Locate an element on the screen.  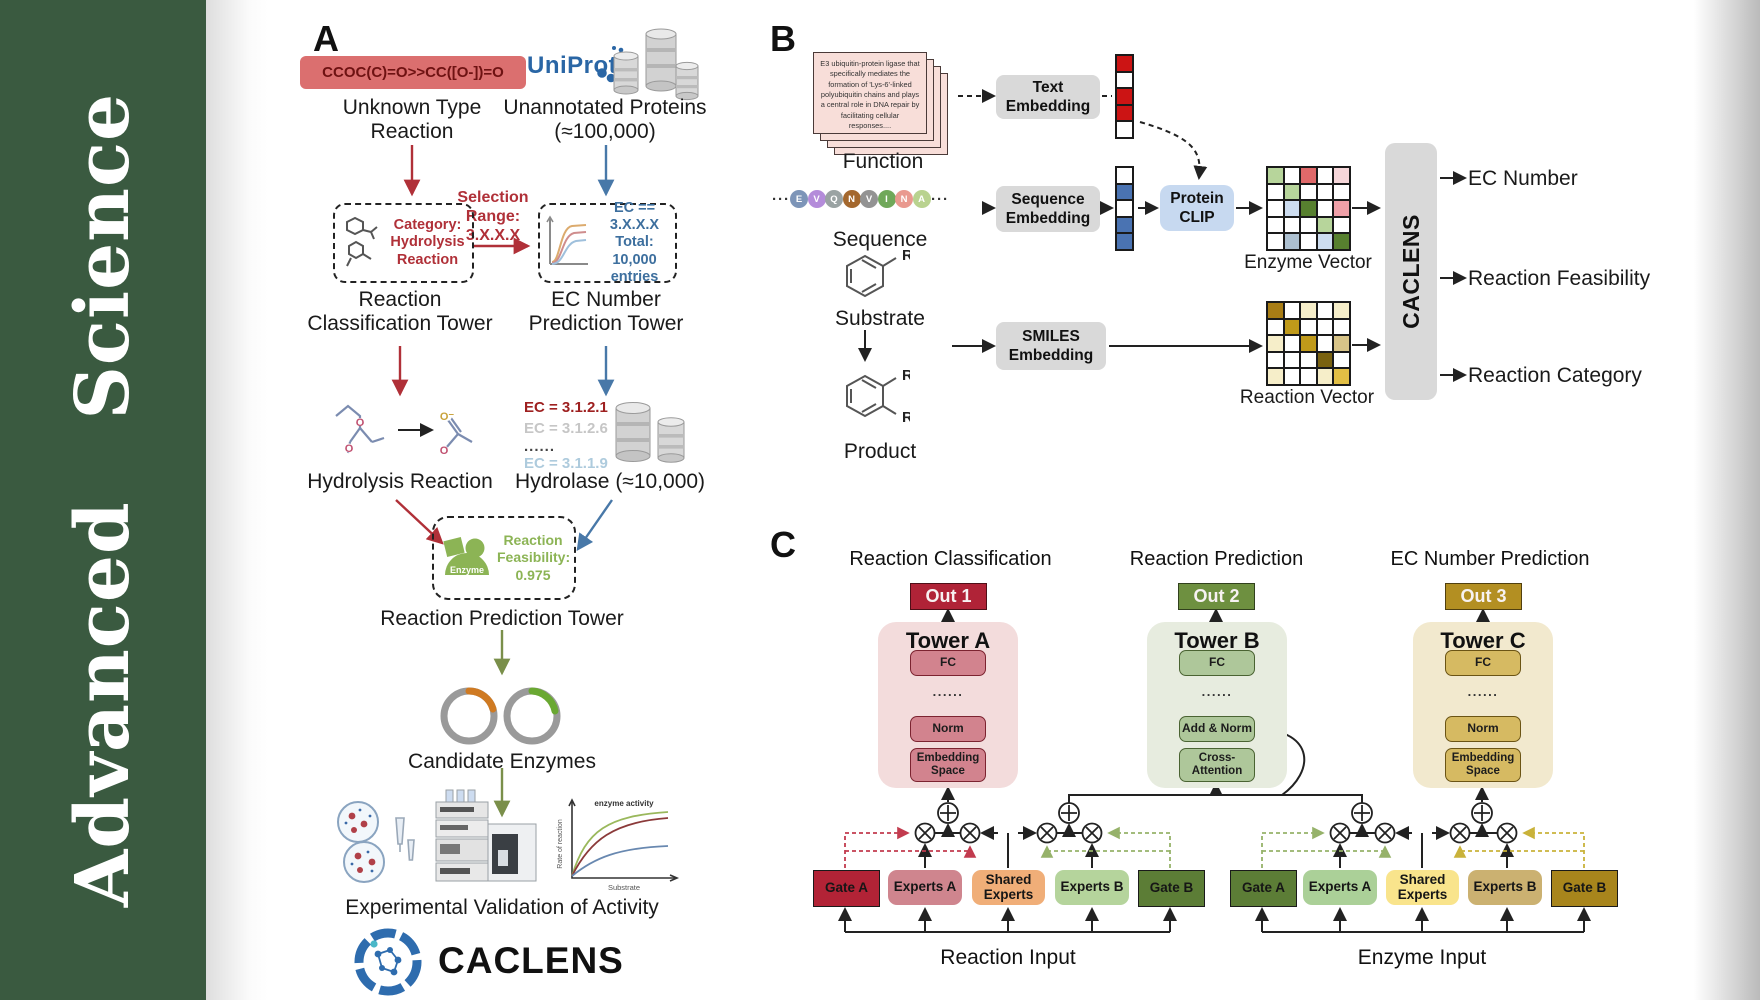
category-dashed-box: Category: Hydrolysis Reaction is located at coordinates (403, 243).